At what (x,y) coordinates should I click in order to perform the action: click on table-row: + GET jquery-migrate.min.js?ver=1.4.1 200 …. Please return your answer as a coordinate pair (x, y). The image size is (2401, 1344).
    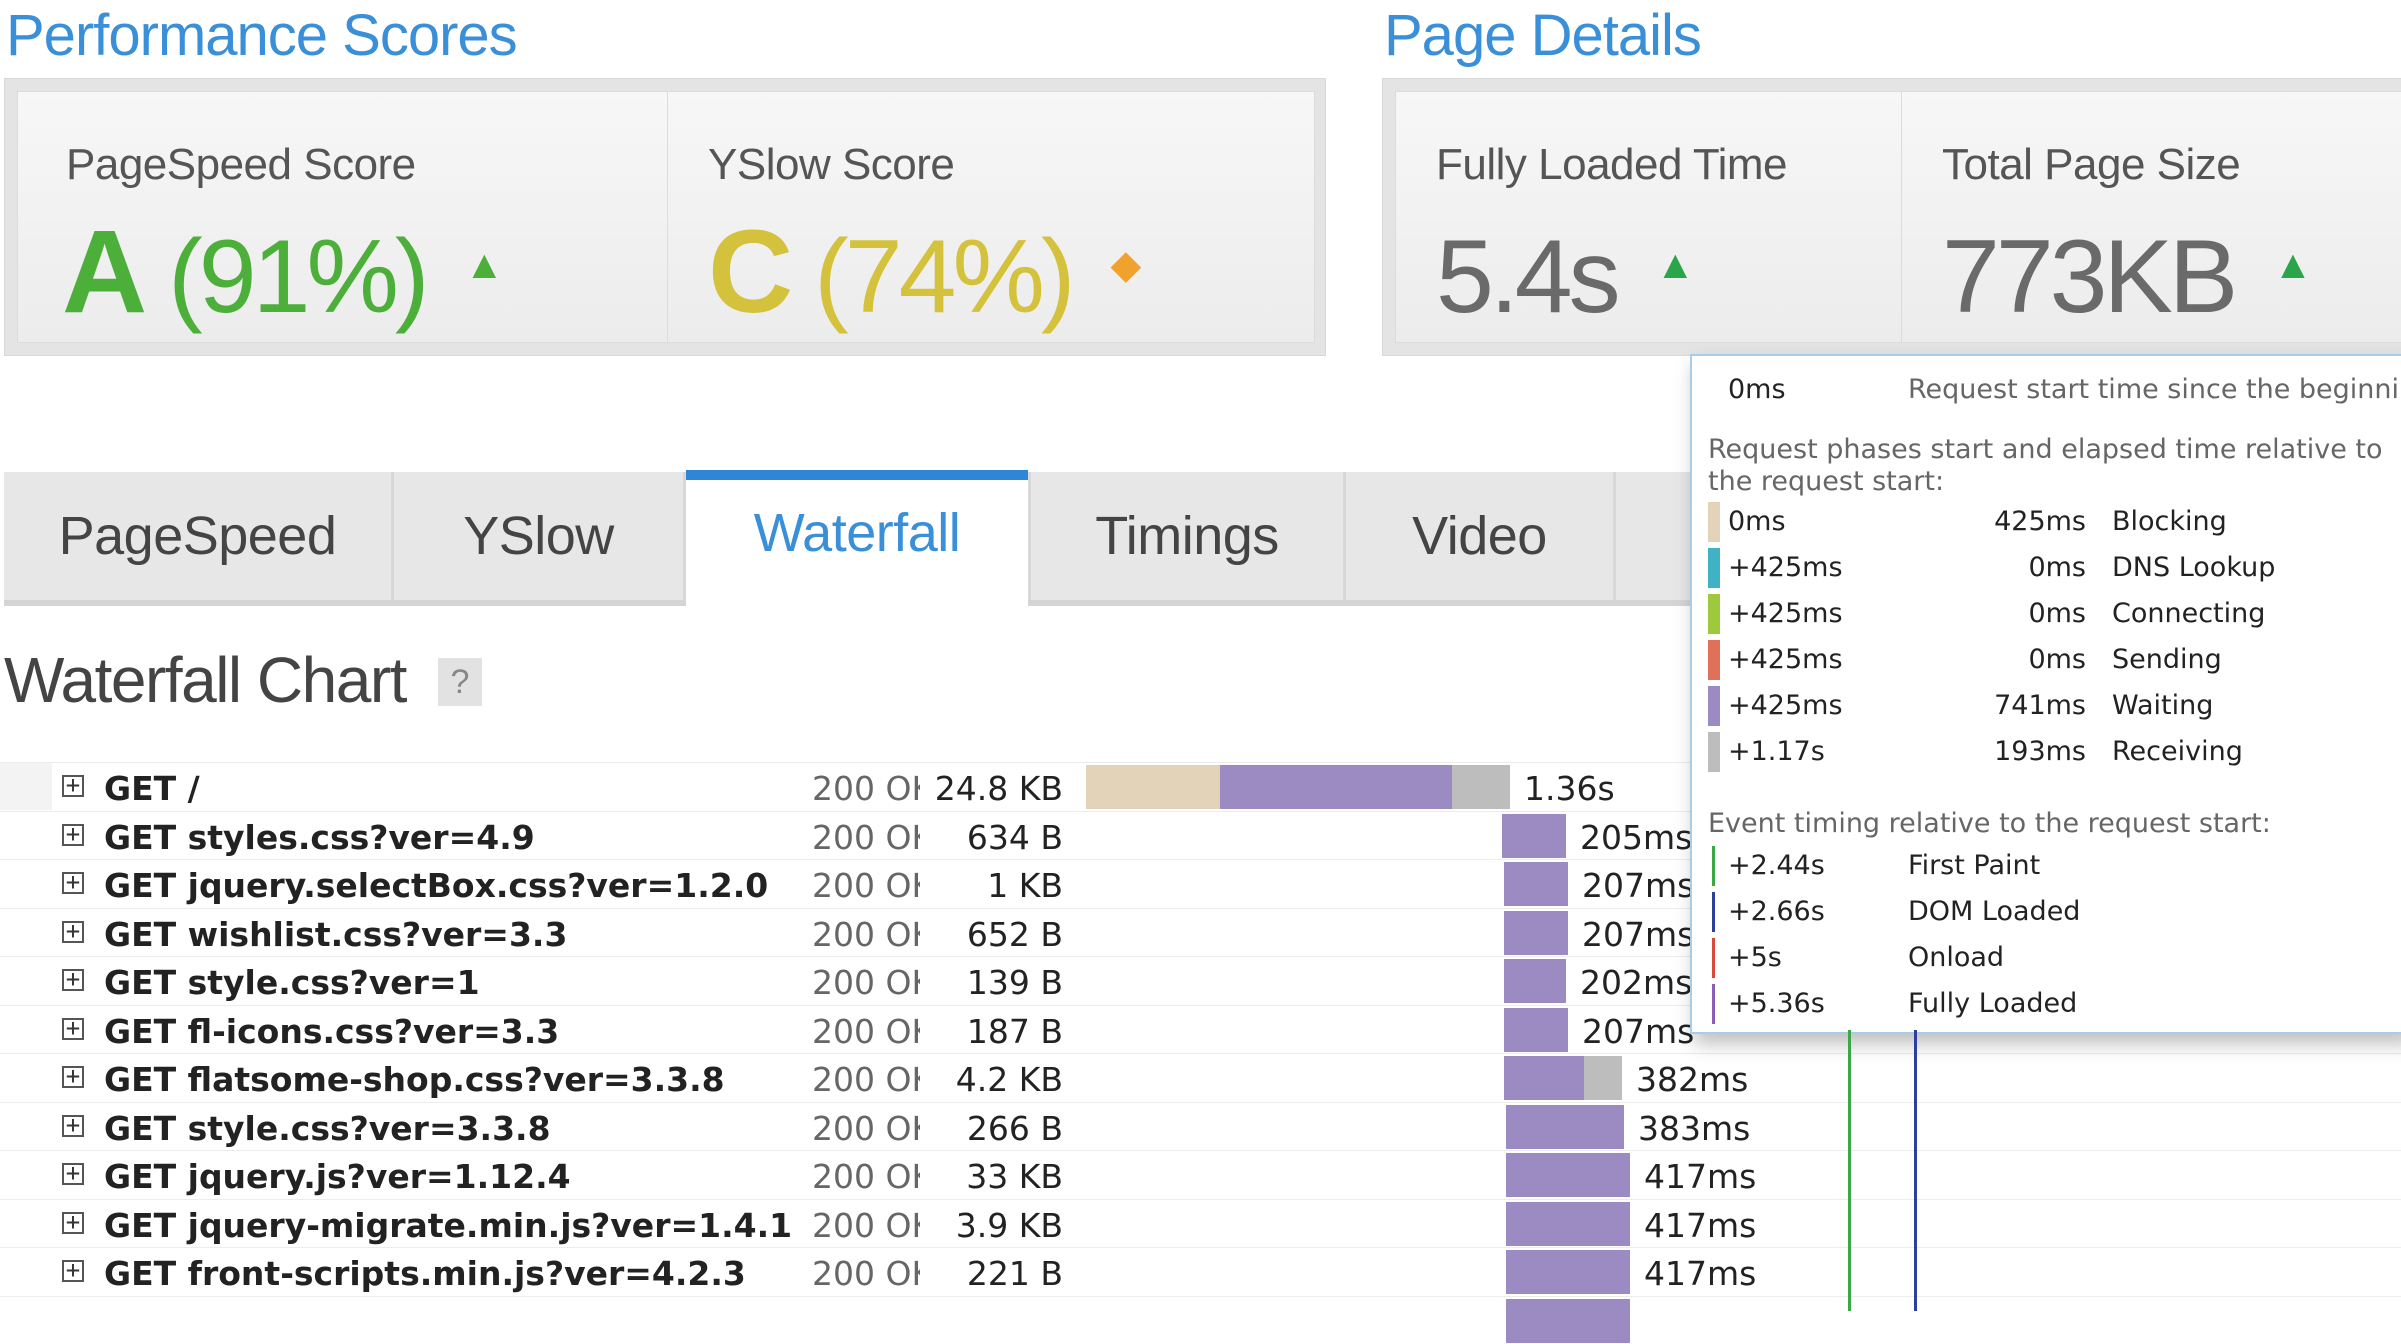
    Looking at the image, I should click on (1200, 1222).